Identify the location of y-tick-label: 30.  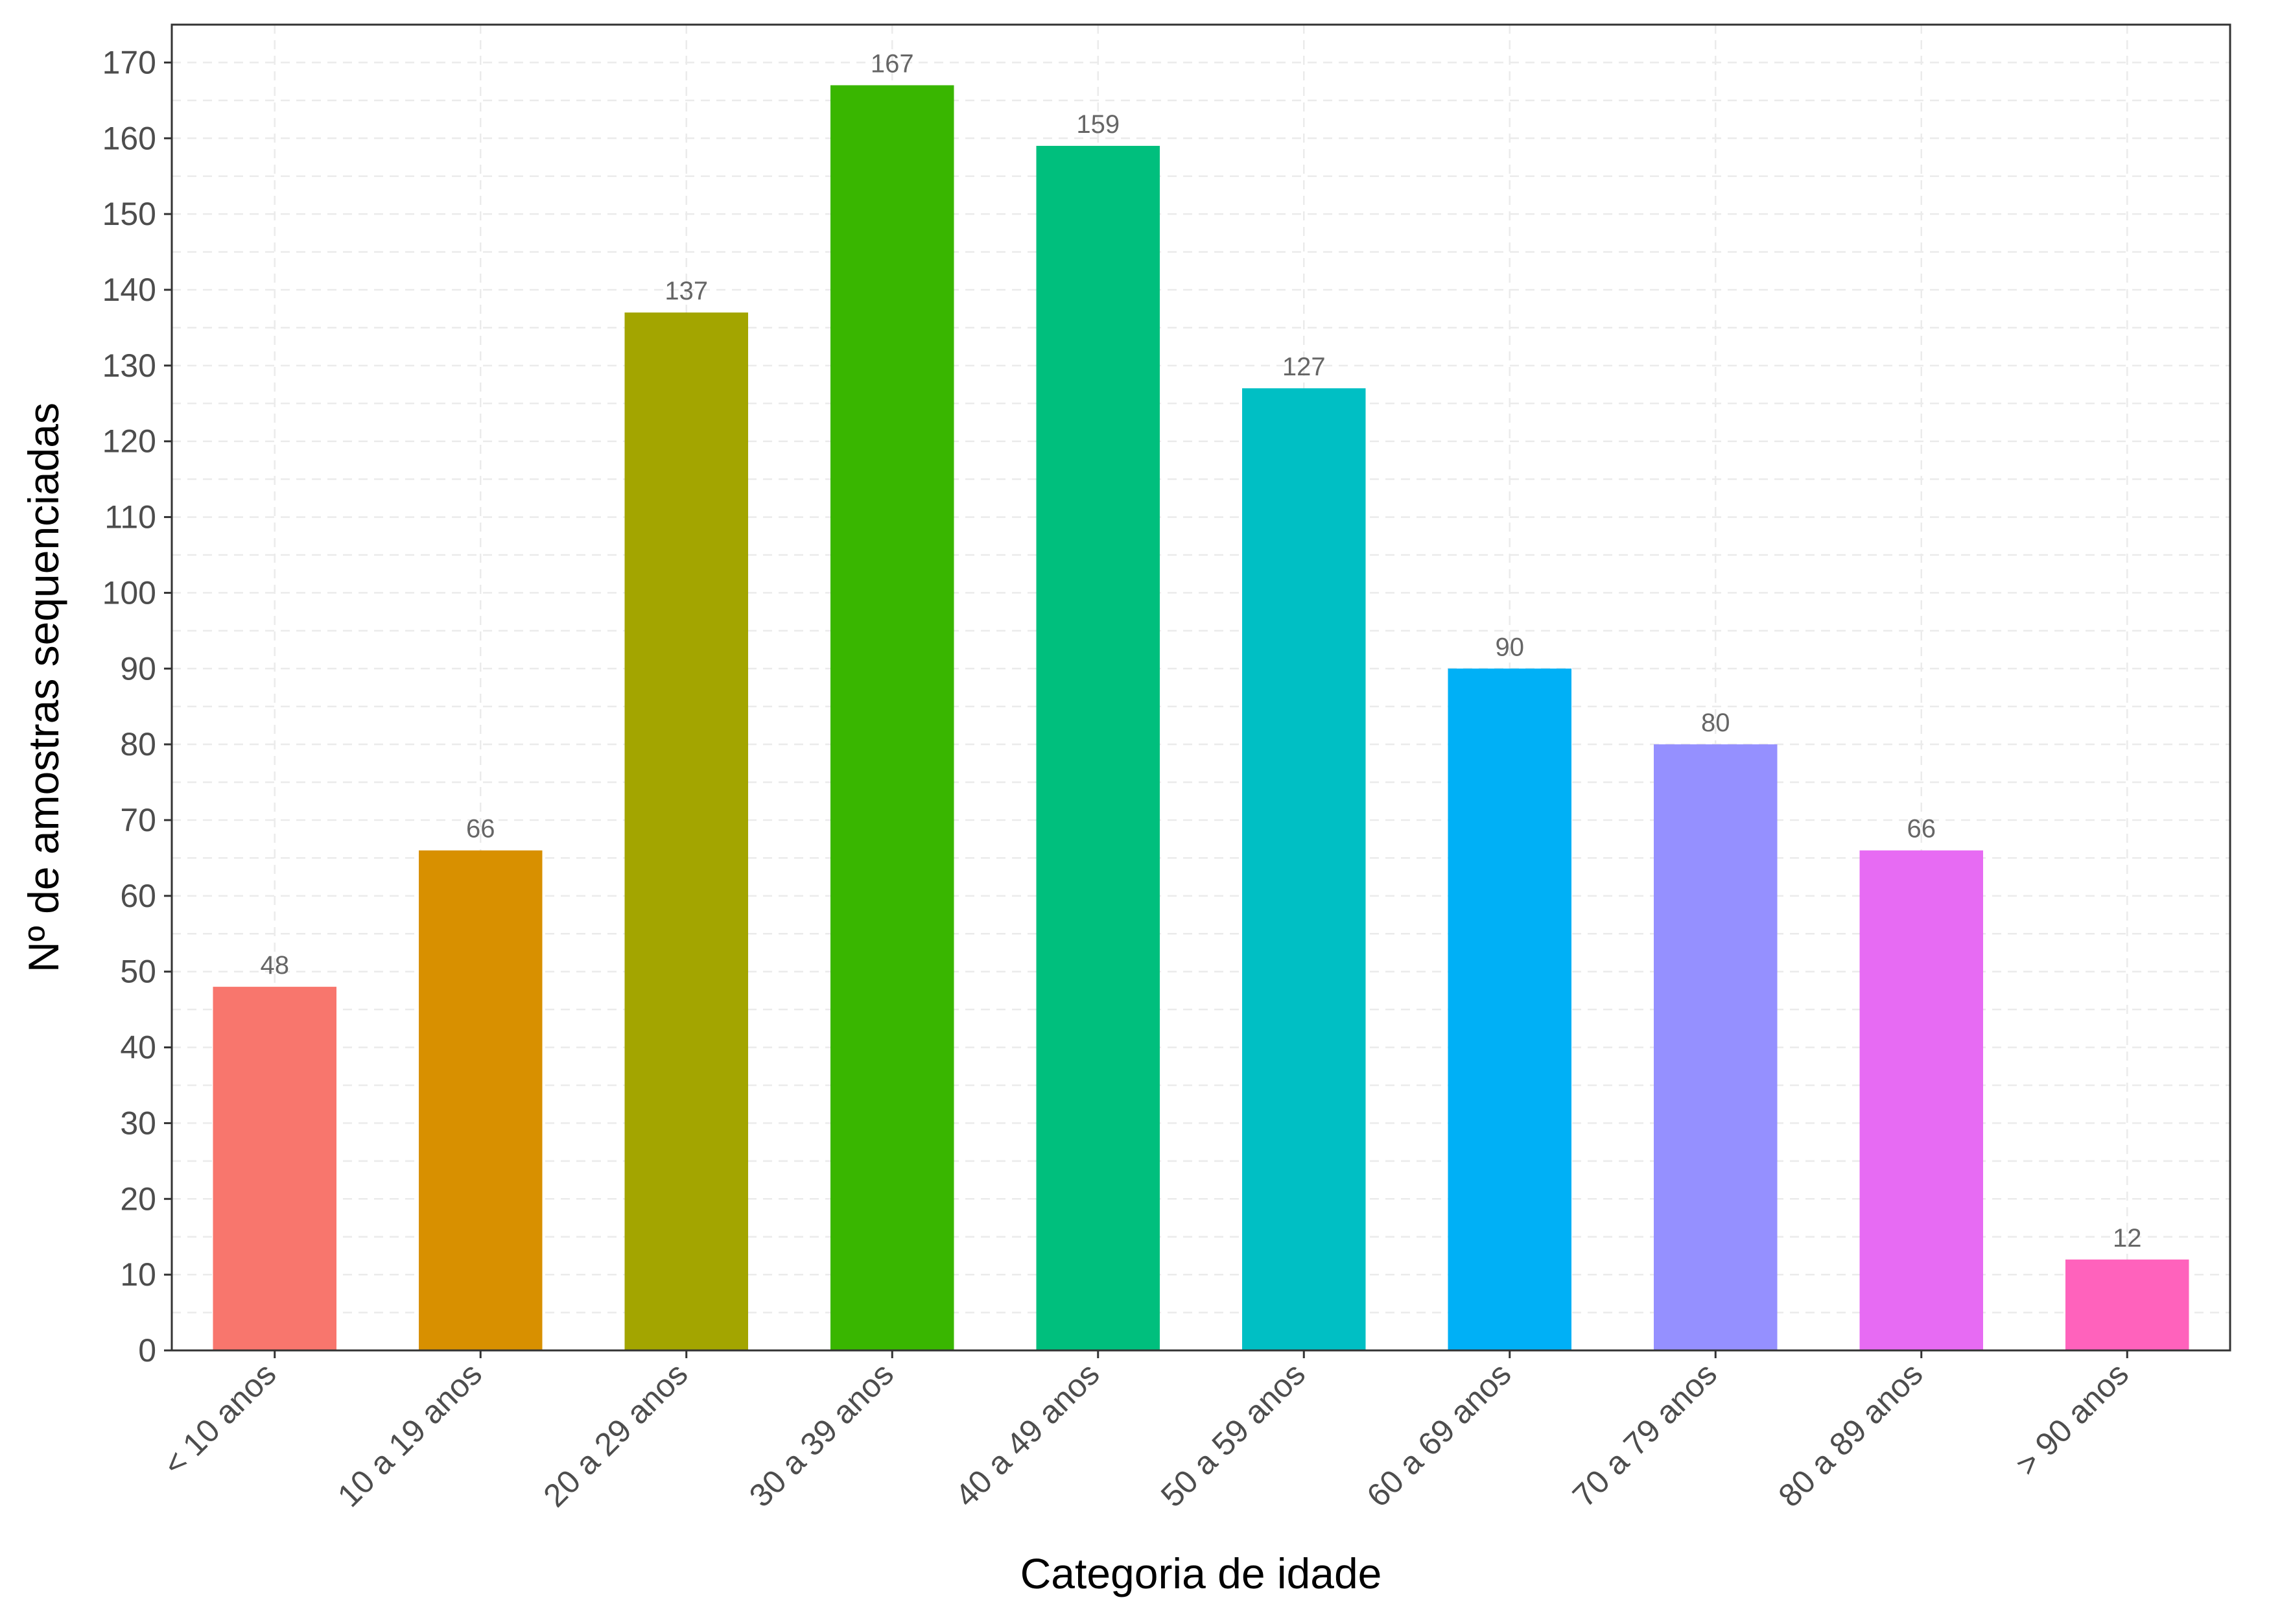
(138, 1123).